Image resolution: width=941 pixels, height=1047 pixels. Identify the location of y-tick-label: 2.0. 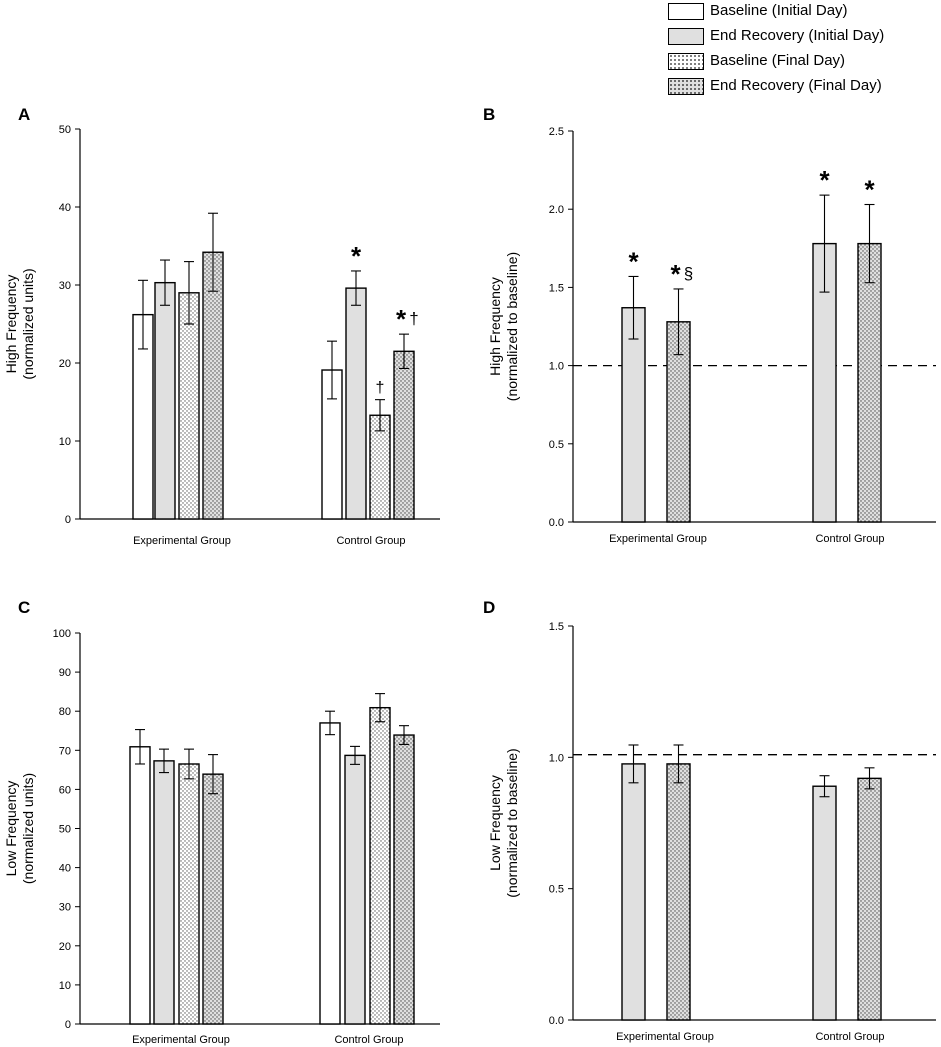
(556, 210).